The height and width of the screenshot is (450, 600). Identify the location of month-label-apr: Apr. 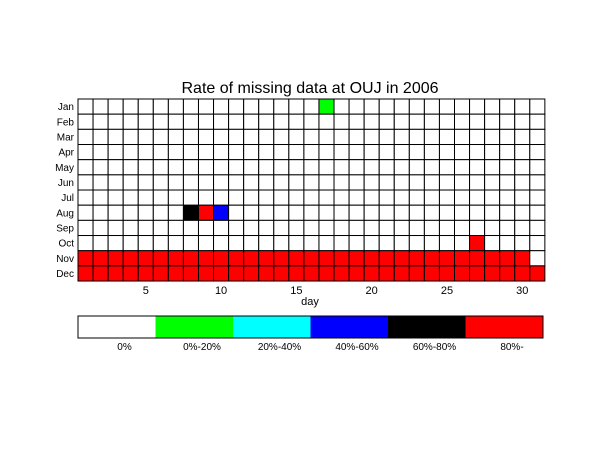
(66, 153).